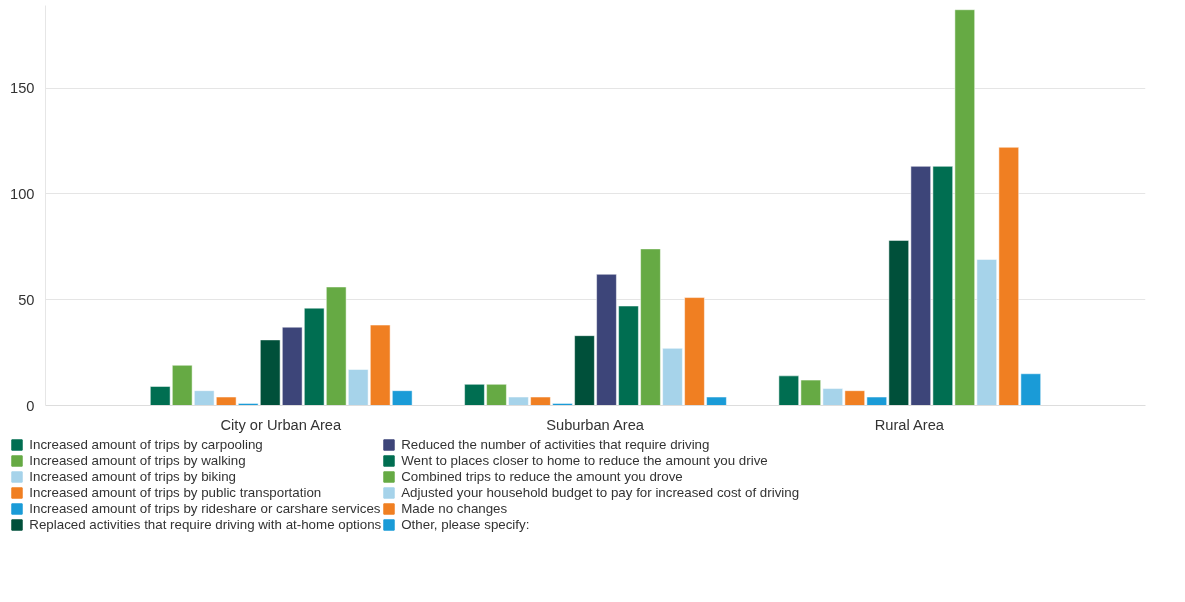  What do you see at coordinates (205, 508) in the screenshot?
I see `legend-label: Increased amount of trips by rideshare or carshare services` at bounding box center [205, 508].